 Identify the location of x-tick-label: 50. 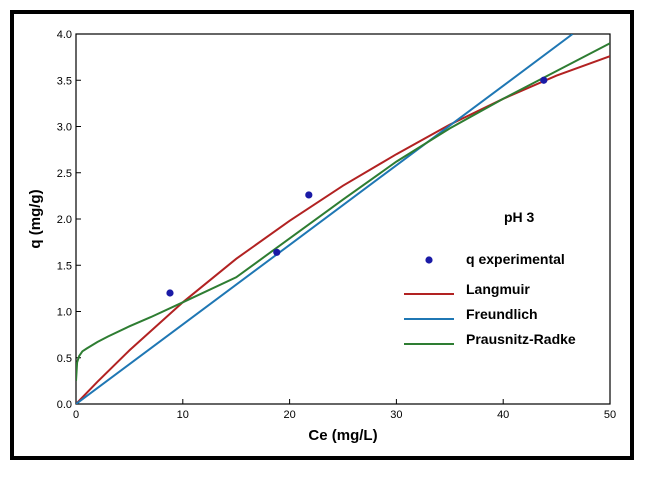
(610, 415).